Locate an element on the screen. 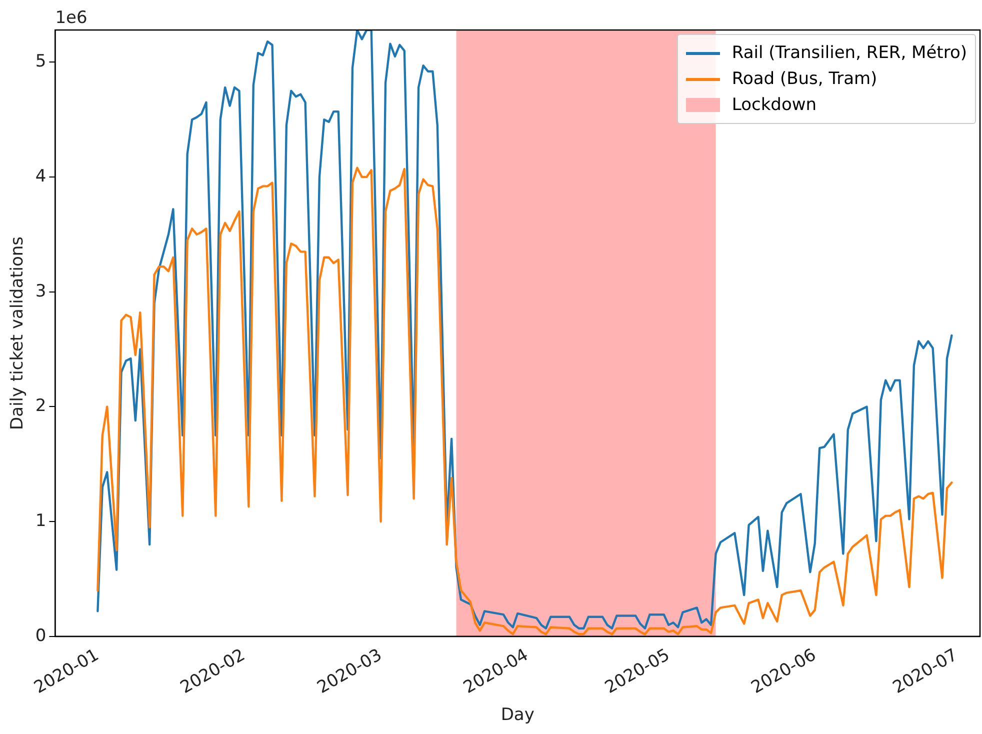 The image size is (982, 734). y-tick-label: 4 is located at coordinates (40, 176).